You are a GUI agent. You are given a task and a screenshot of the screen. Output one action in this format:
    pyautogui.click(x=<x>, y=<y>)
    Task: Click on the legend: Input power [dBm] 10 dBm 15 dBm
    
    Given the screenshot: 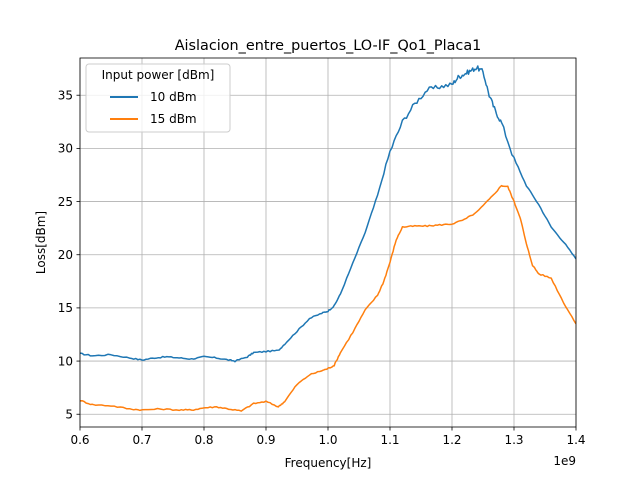 What is the action you would take?
    pyautogui.click(x=158, y=98)
    